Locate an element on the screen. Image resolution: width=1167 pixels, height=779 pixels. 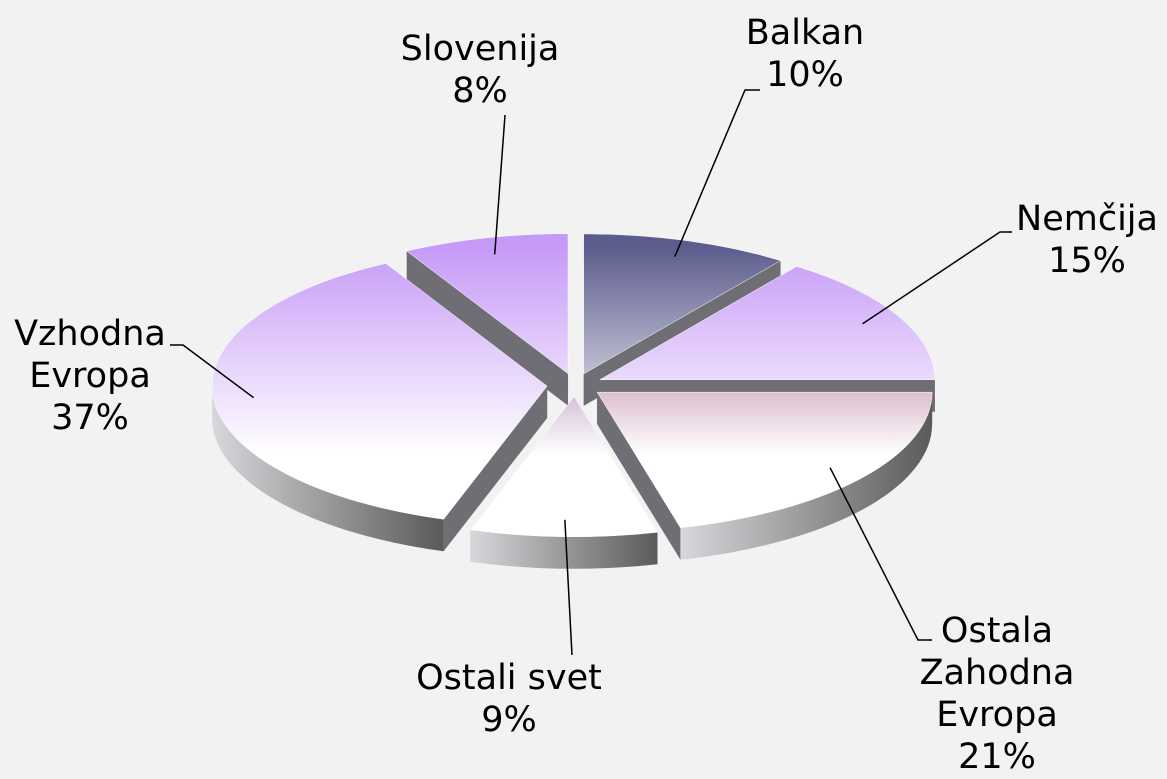
data-label: Ostala Zahodna Evropa 21% is located at coordinates (997, 694).